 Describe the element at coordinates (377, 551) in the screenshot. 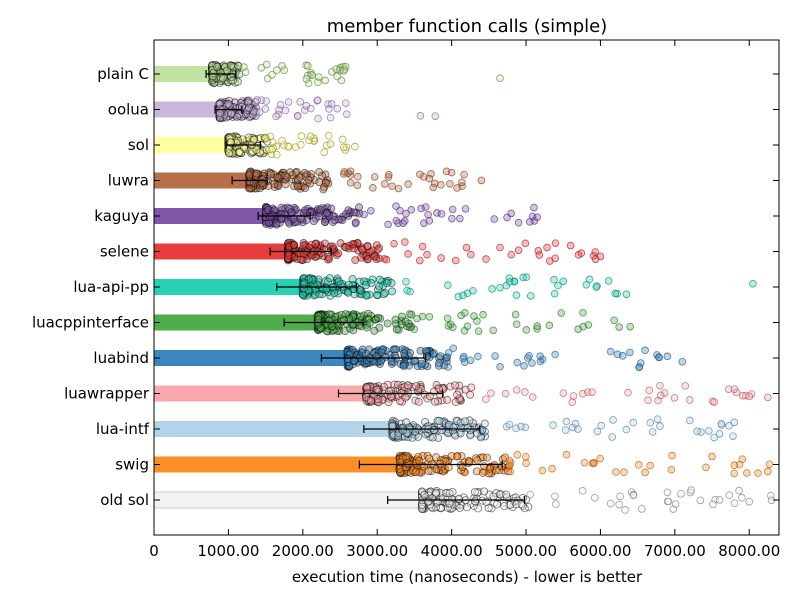

I see `x-tick-label: 3000.00` at that location.